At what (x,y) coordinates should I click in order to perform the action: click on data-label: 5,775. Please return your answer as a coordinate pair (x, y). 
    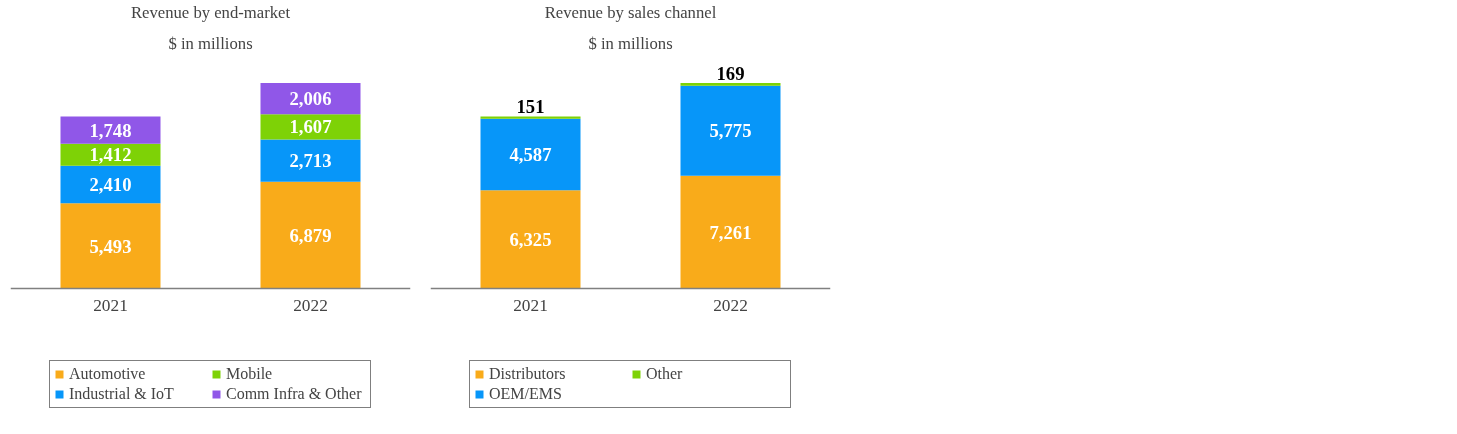
    Looking at the image, I should click on (730, 131).